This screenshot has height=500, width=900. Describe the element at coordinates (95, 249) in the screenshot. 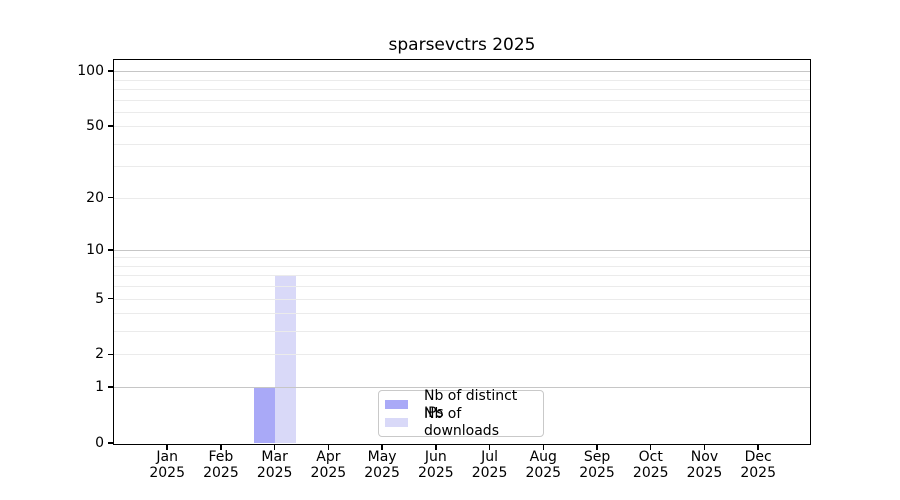

I see `y-tick-label: 10` at that location.